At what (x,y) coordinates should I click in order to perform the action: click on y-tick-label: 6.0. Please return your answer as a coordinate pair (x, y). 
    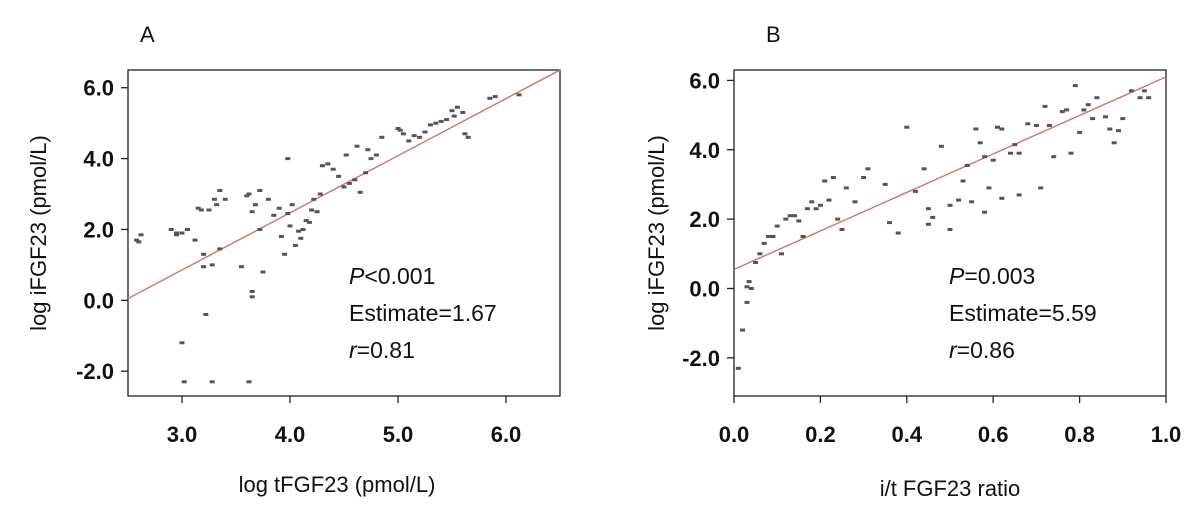
    Looking at the image, I should click on (98, 88).